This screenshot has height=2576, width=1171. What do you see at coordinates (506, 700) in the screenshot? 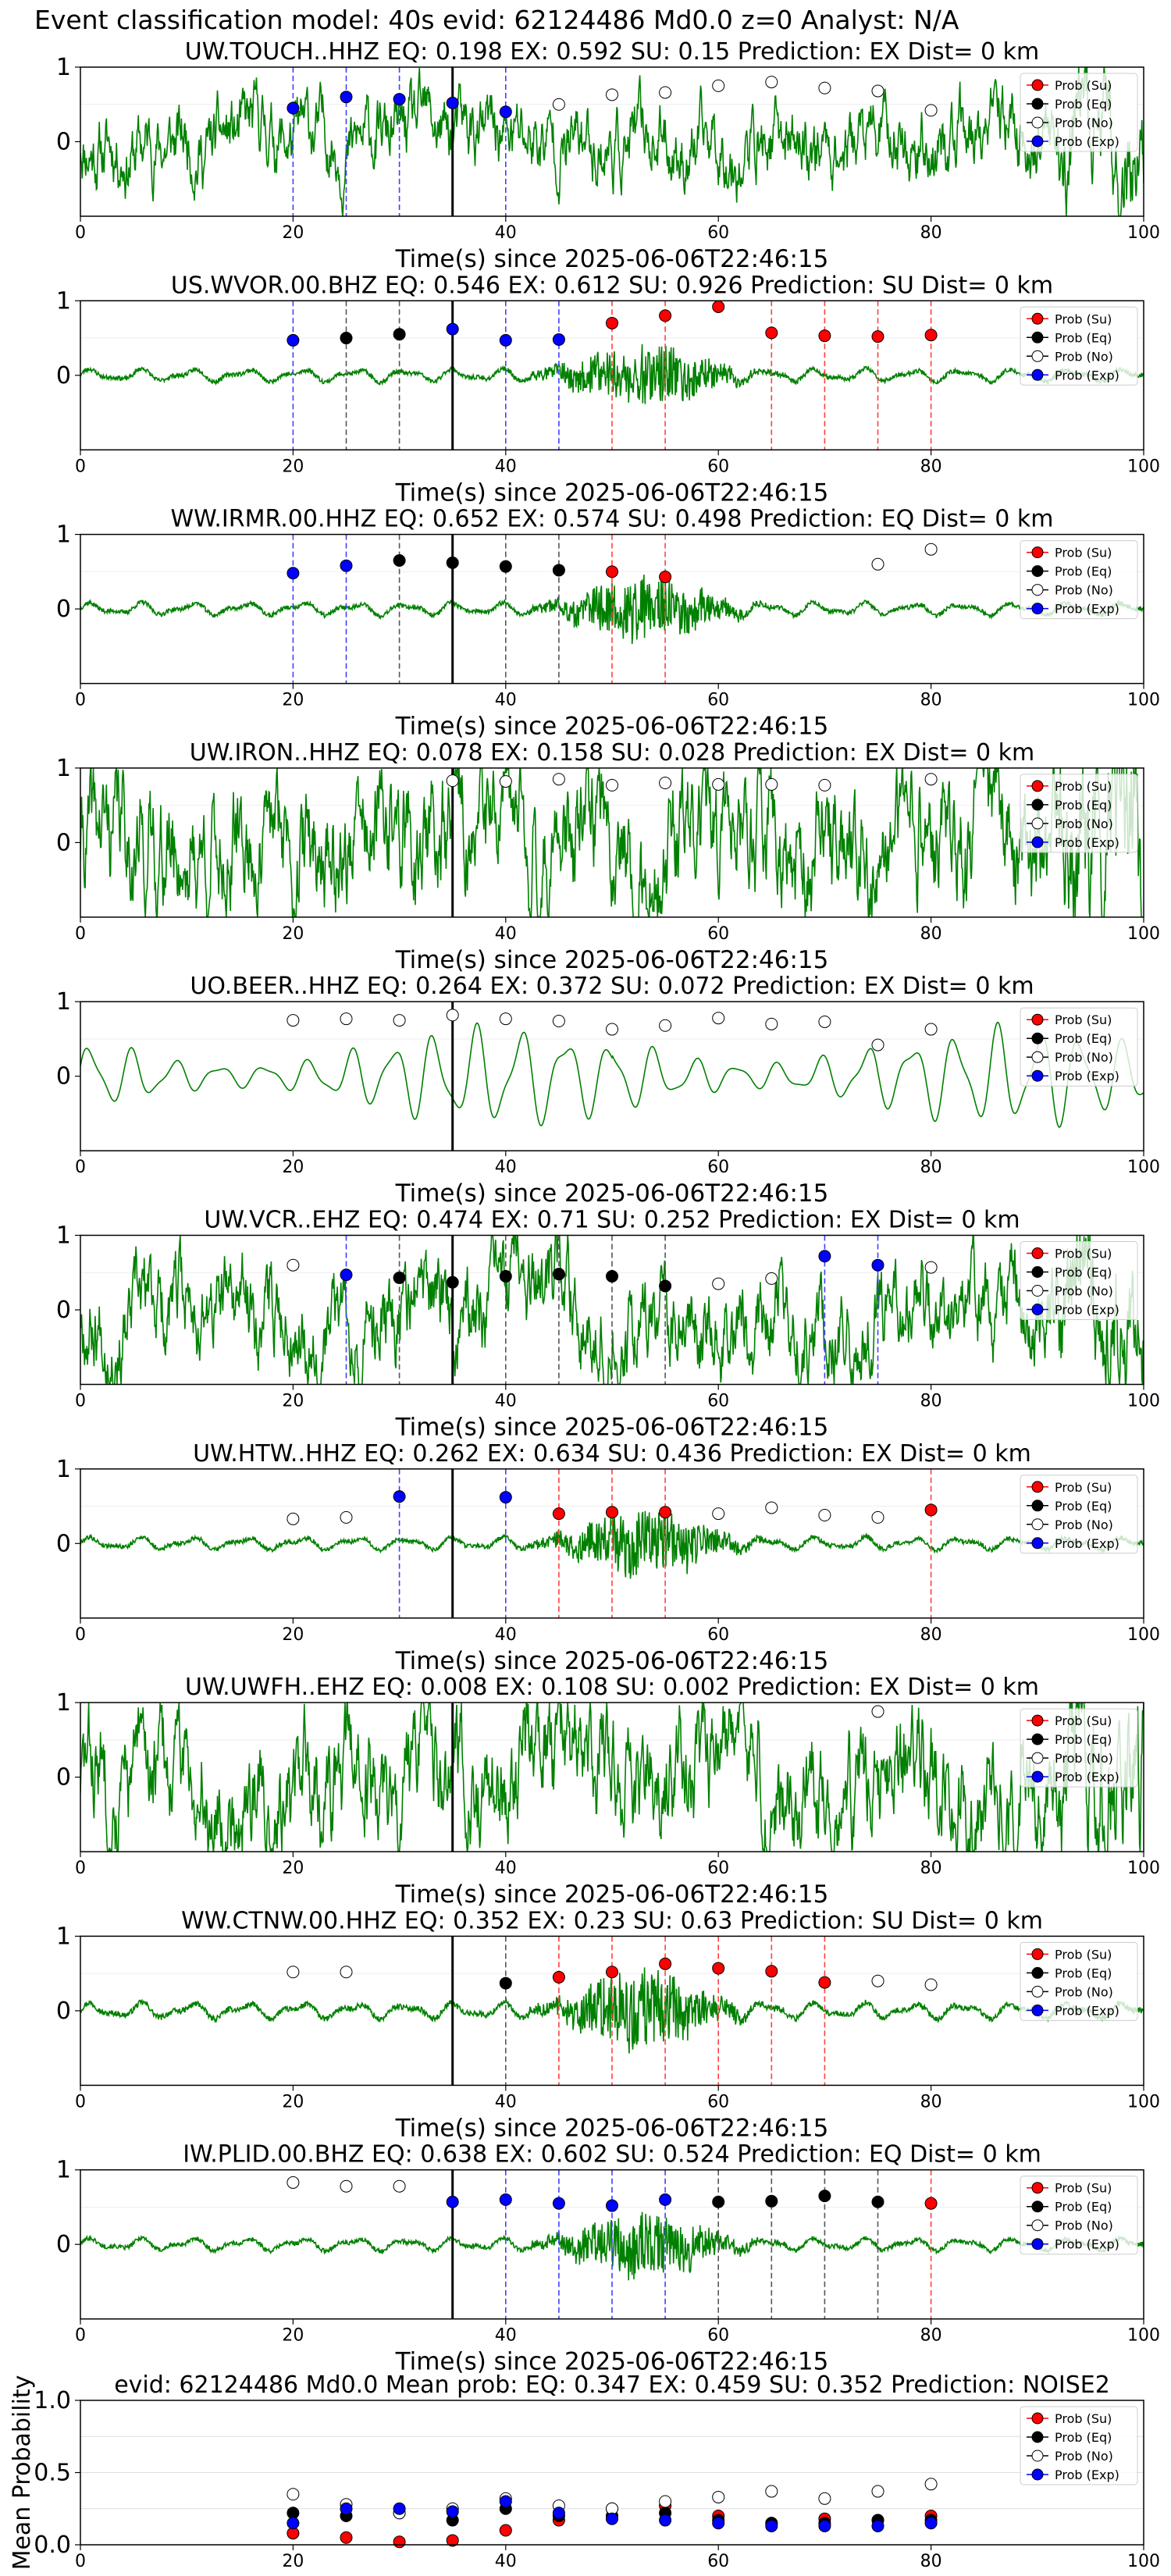
I see `x-tick-label: 40` at bounding box center [506, 700].